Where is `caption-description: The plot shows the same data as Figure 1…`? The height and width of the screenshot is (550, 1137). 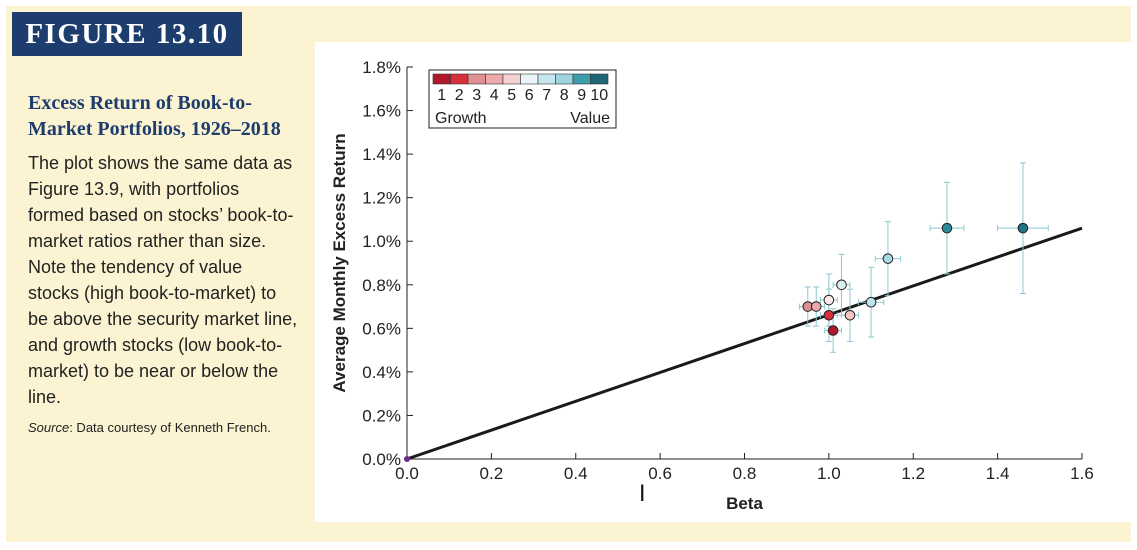
caption-description: The plot shows the same data as Figure 1… is located at coordinates (163, 280).